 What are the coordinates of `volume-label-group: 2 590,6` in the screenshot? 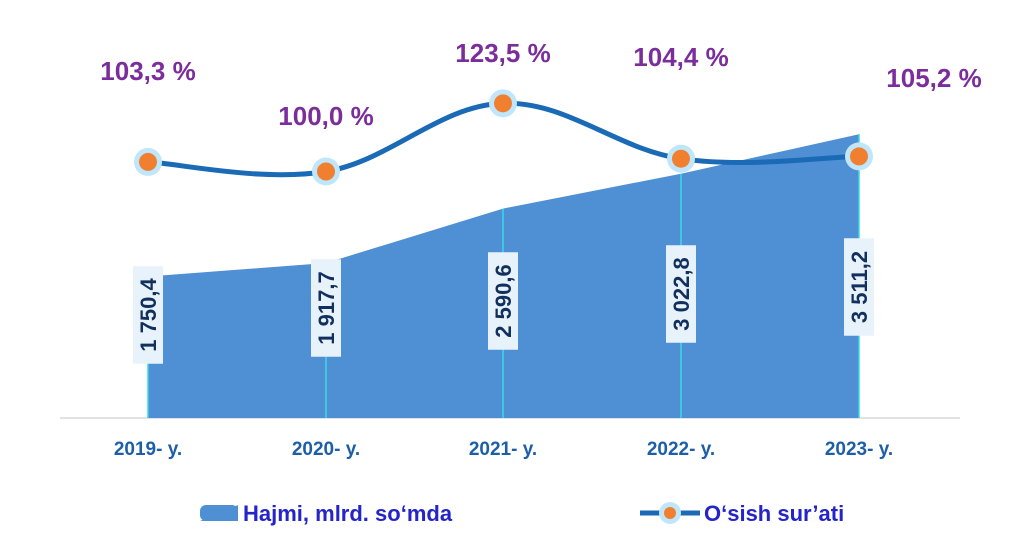 It's located at (503, 301).